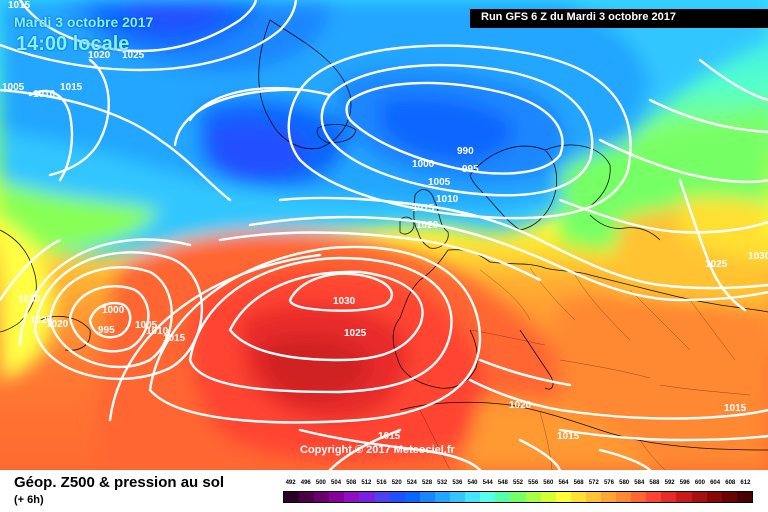  I want to click on color-scale-label: 608, so click(730, 483).